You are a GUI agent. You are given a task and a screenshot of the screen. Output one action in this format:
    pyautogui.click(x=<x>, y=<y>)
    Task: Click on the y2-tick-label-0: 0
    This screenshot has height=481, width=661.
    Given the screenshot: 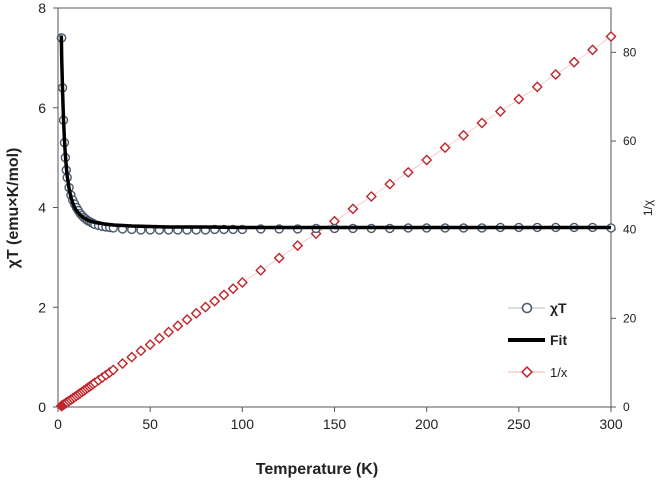 What is the action you would take?
    pyautogui.click(x=626, y=407)
    